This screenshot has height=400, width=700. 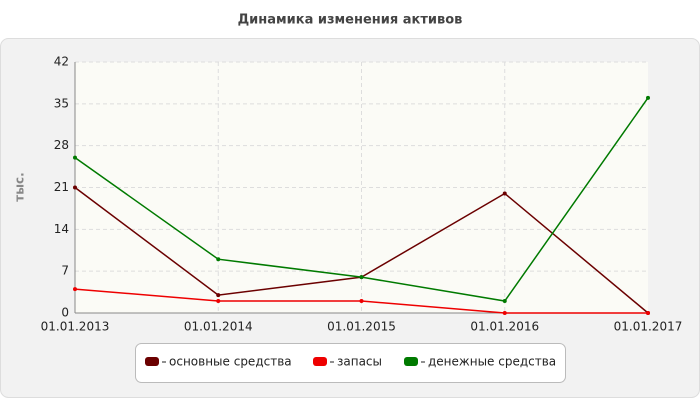 What do you see at coordinates (361, 327) in the screenshot?
I see `x-tick-label: 01.01.2015` at bounding box center [361, 327].